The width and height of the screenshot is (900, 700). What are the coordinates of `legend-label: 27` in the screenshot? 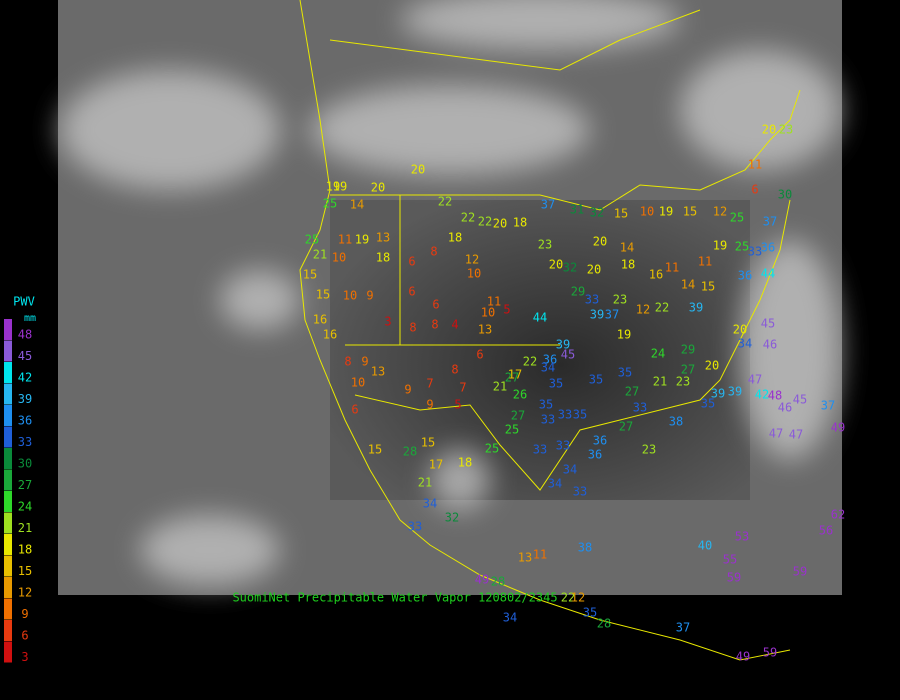 It's located at (25, 485).